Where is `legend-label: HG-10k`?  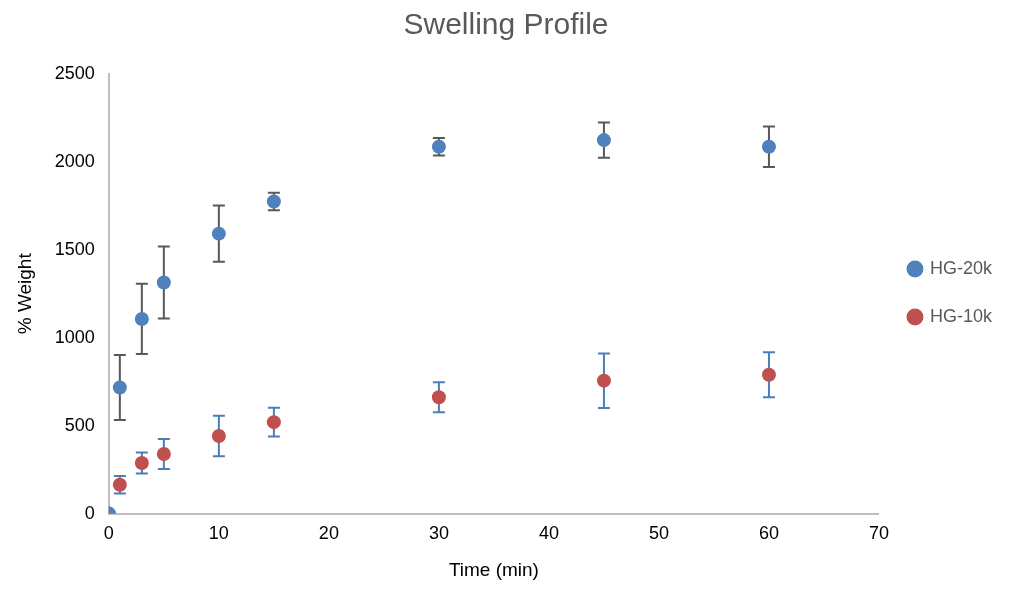 legend-label: HG-10k is located at coordinates (961, 315).